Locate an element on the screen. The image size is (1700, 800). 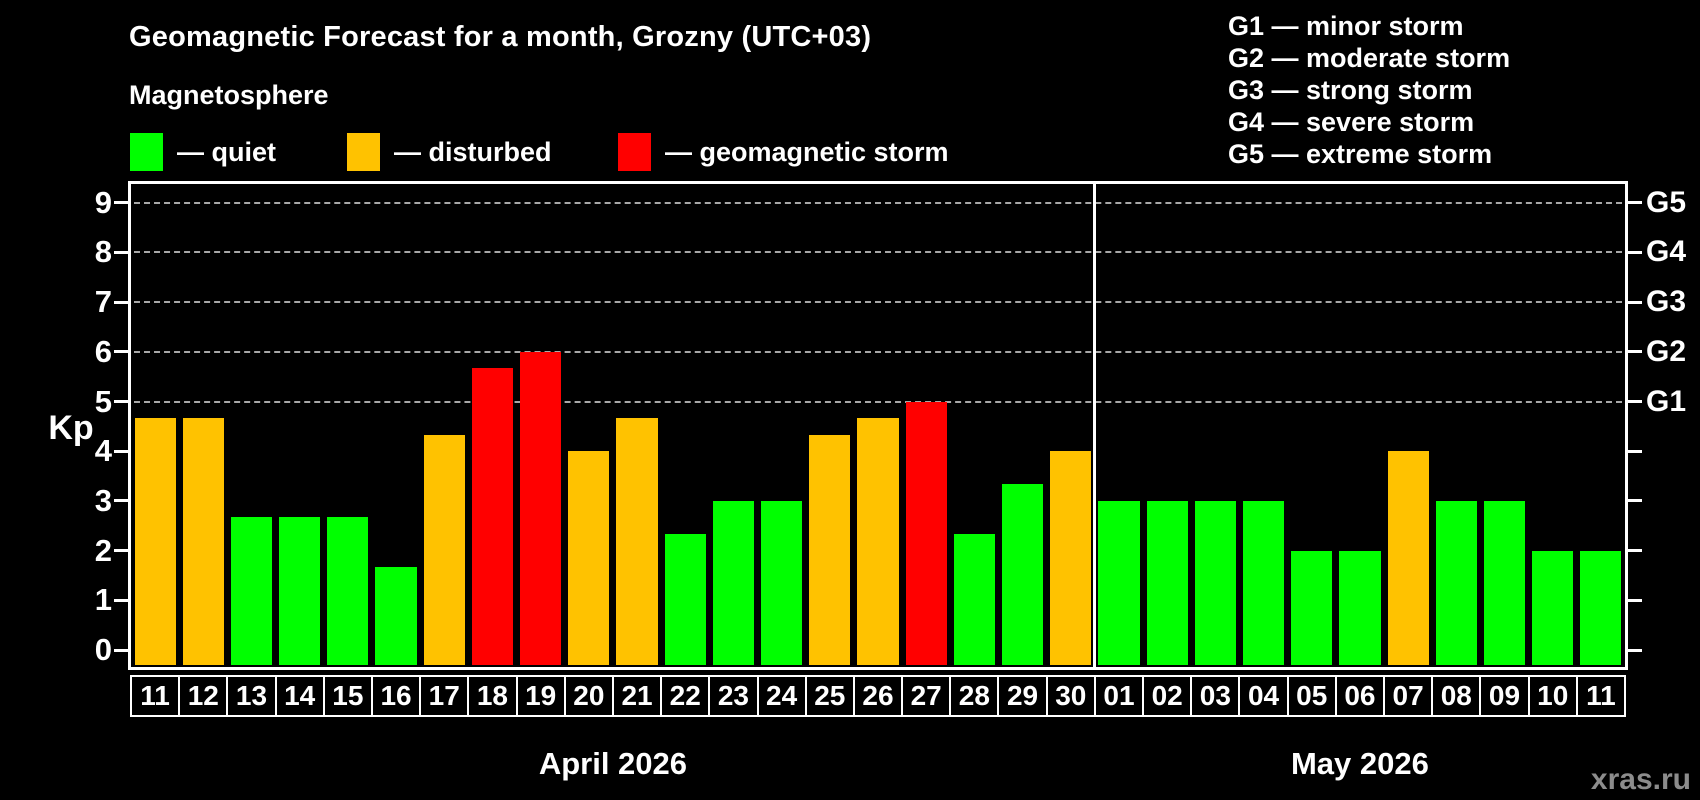
date-cell-12: 12 is located at coordinates (203, 696).